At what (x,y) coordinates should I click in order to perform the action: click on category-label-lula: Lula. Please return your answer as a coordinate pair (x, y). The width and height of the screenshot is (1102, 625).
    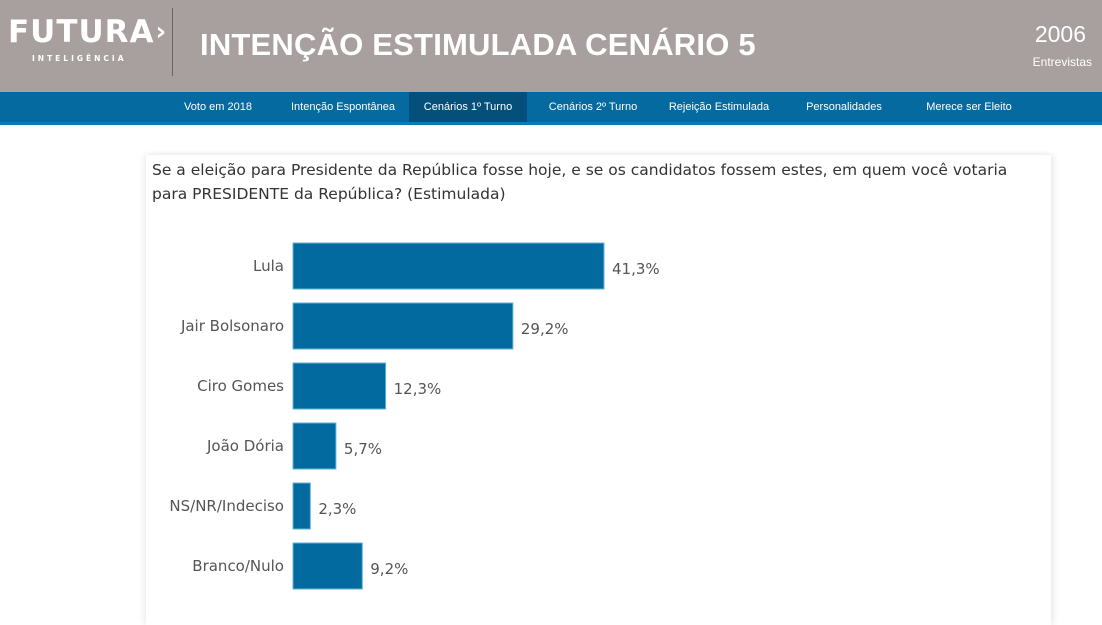
    Looking at the image, I should click on (268, 266).